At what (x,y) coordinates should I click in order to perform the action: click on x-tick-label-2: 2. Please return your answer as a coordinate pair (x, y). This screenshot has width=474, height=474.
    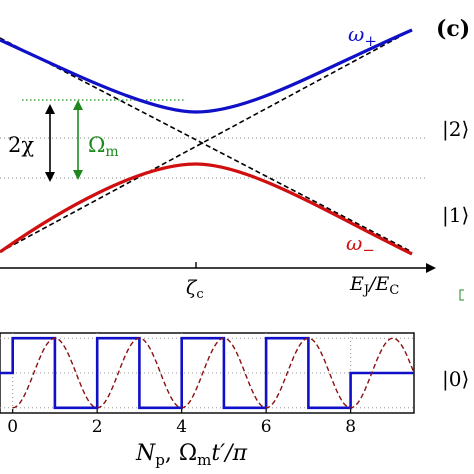
    Looking at the image, I should click on (97, 427).